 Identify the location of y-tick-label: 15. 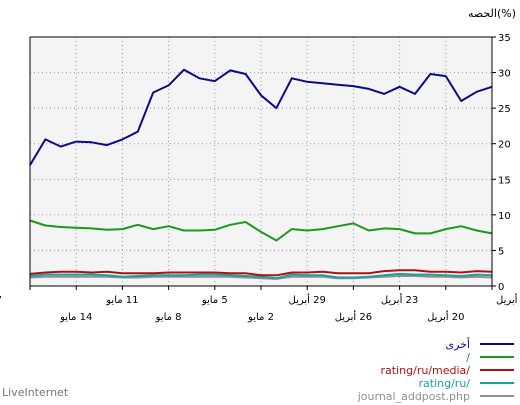
(504, 180).